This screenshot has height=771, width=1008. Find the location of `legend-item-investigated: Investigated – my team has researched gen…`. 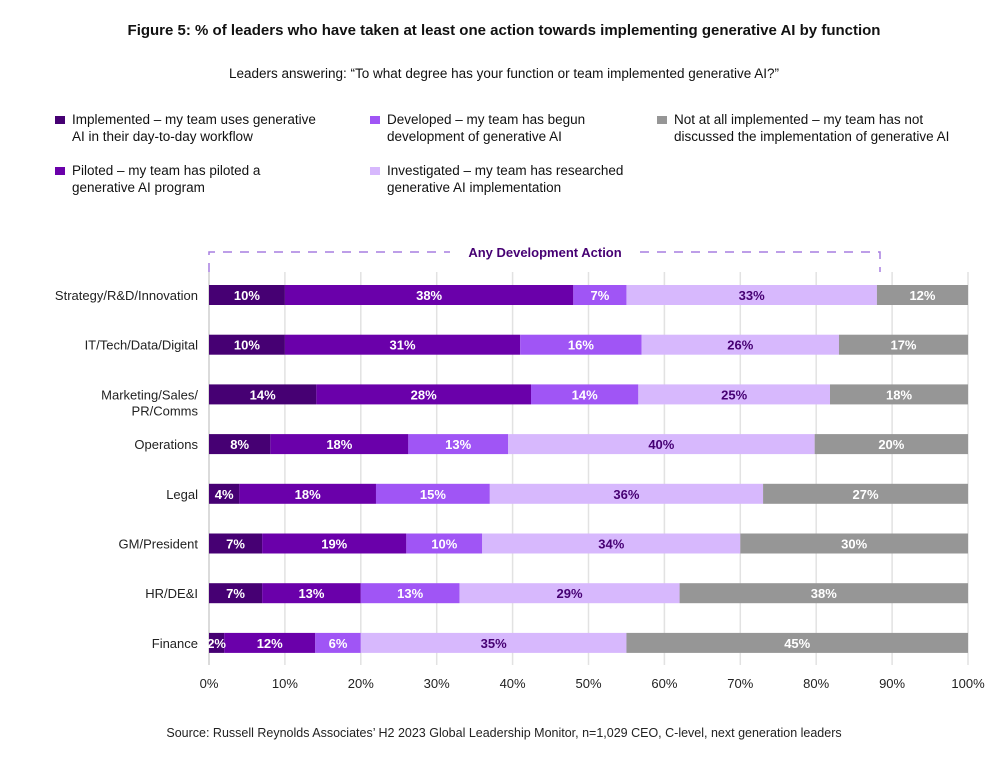

legend-item-investigated: Investigated – my team has researched gen… is located at coordinates (496, 179).